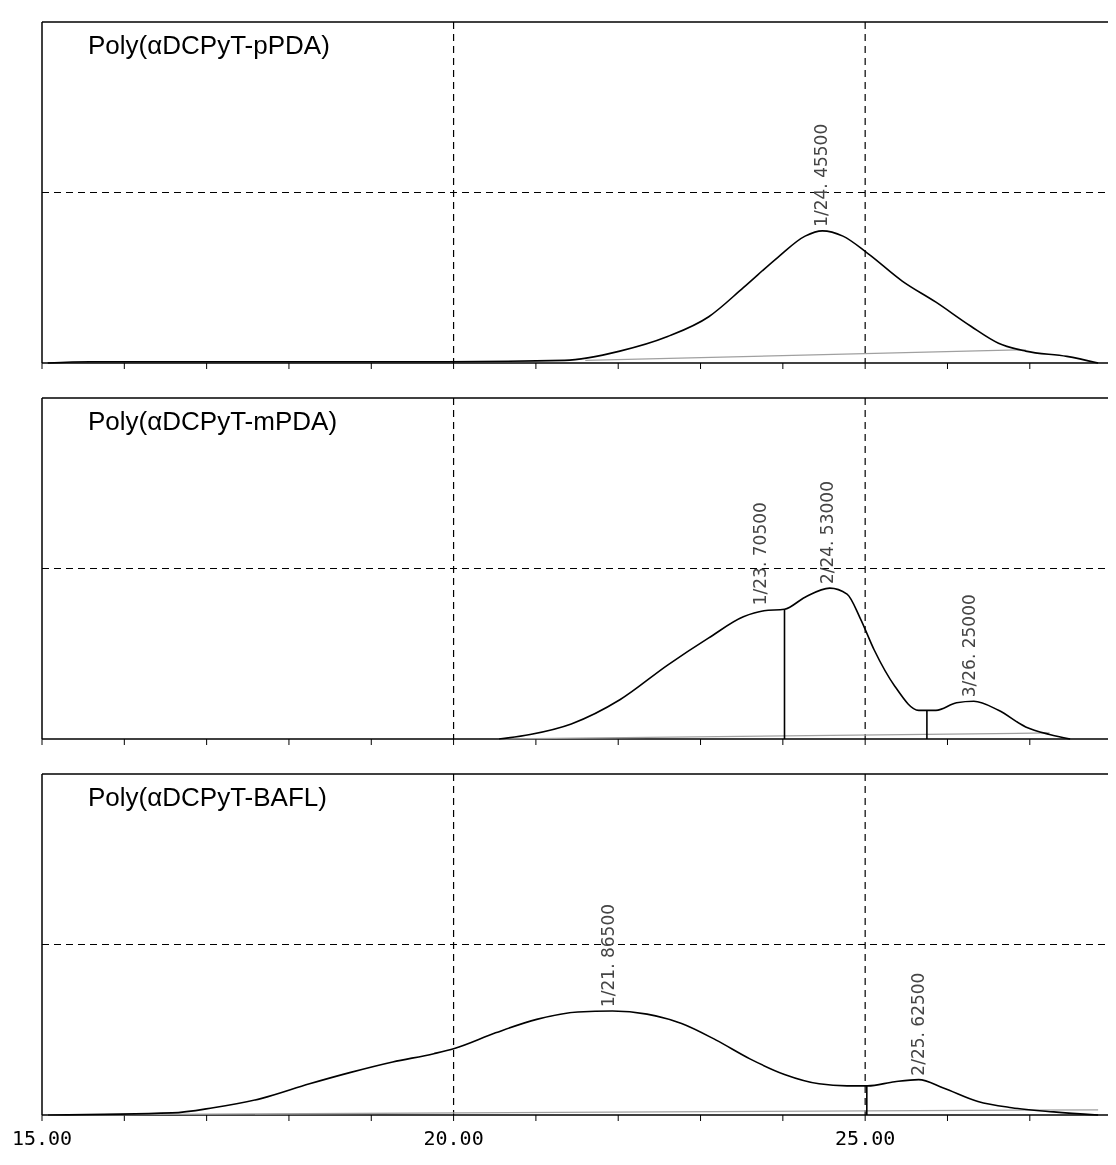 The height and width of the screenshot is (1165, 1116). What do you see at coordinates (917, 1024) in the screenshot?
I see `annotation: 2/25. 62500` at bounding box center [917, 1024].